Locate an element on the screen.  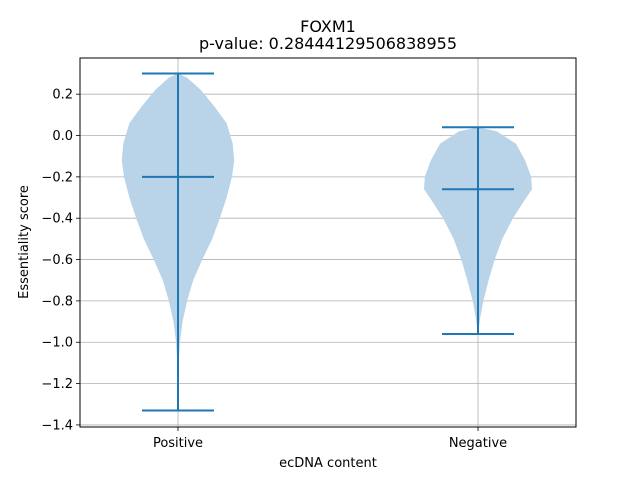
y-axis-ticks: −1.4 −1.2 −1.0 −0.8 −0.6 −0.4 −0.2 0.0 0.2 is located at coordinates (60, 260).